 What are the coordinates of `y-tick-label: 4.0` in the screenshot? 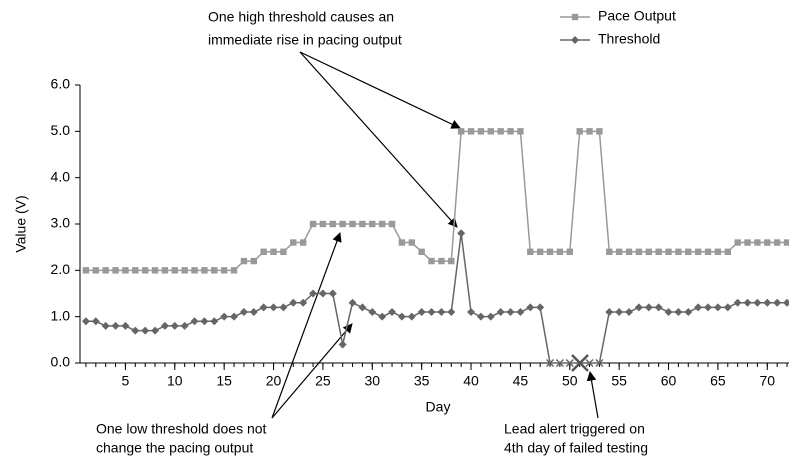 It's located at (61, 176).